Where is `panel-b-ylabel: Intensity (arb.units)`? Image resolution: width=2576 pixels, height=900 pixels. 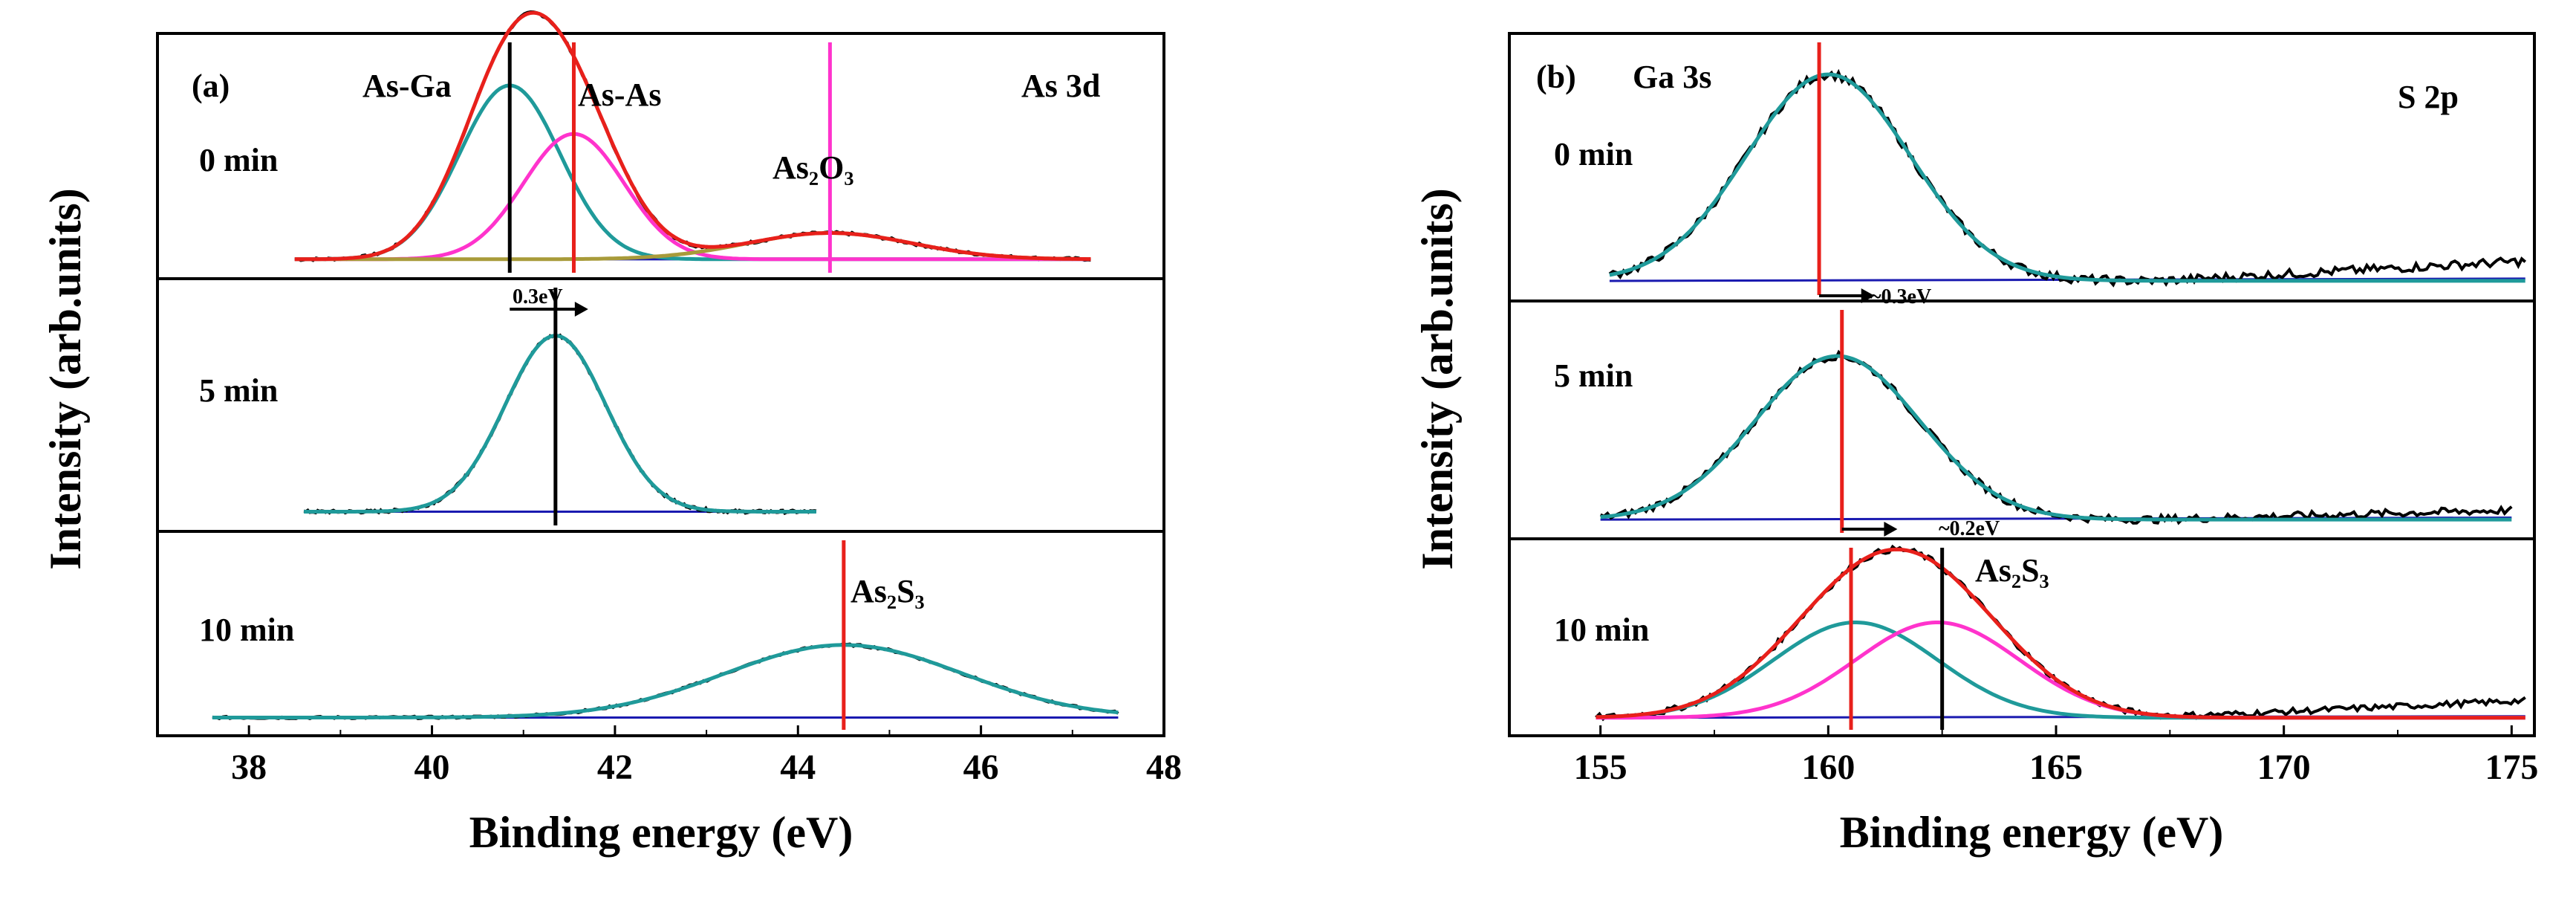
panel-b-ylabel: Intensity (arb.units) is located at coordinates (1437, 378).